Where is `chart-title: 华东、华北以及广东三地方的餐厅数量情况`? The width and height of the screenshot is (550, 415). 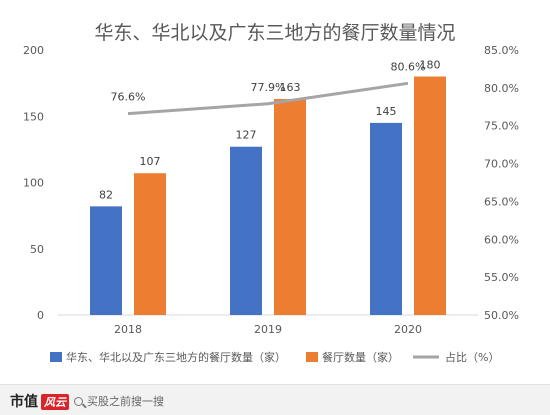 chart-title: 华东、华北以及广东三地方的餐厅数量情况 is located at coordinates (275, 33).